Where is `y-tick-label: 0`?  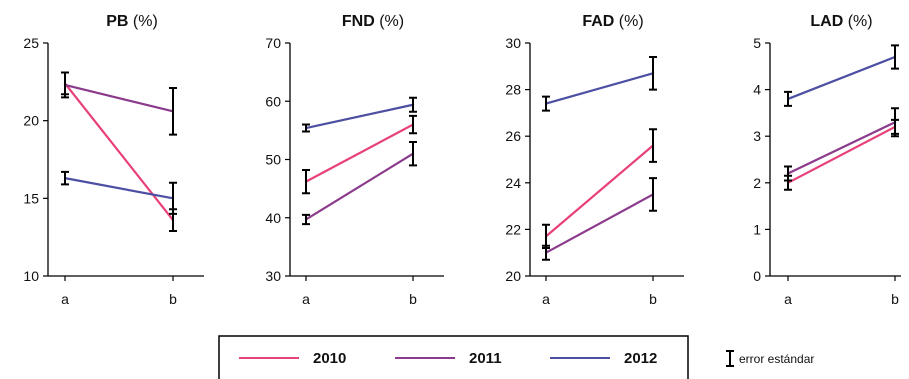
y-tick-label: 0 is located at coordinates (757, 276).